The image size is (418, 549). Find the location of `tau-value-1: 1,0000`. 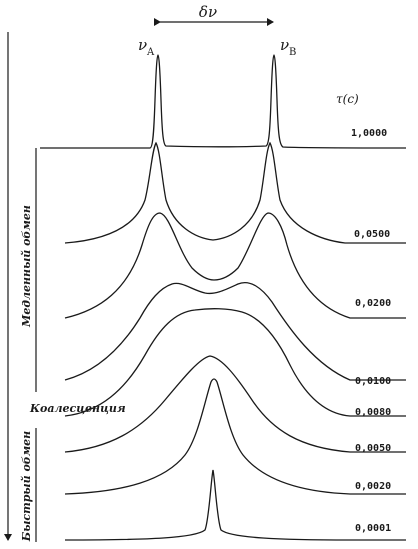

tau-value-1: 1,0000 is located at coordinates (369, 133).